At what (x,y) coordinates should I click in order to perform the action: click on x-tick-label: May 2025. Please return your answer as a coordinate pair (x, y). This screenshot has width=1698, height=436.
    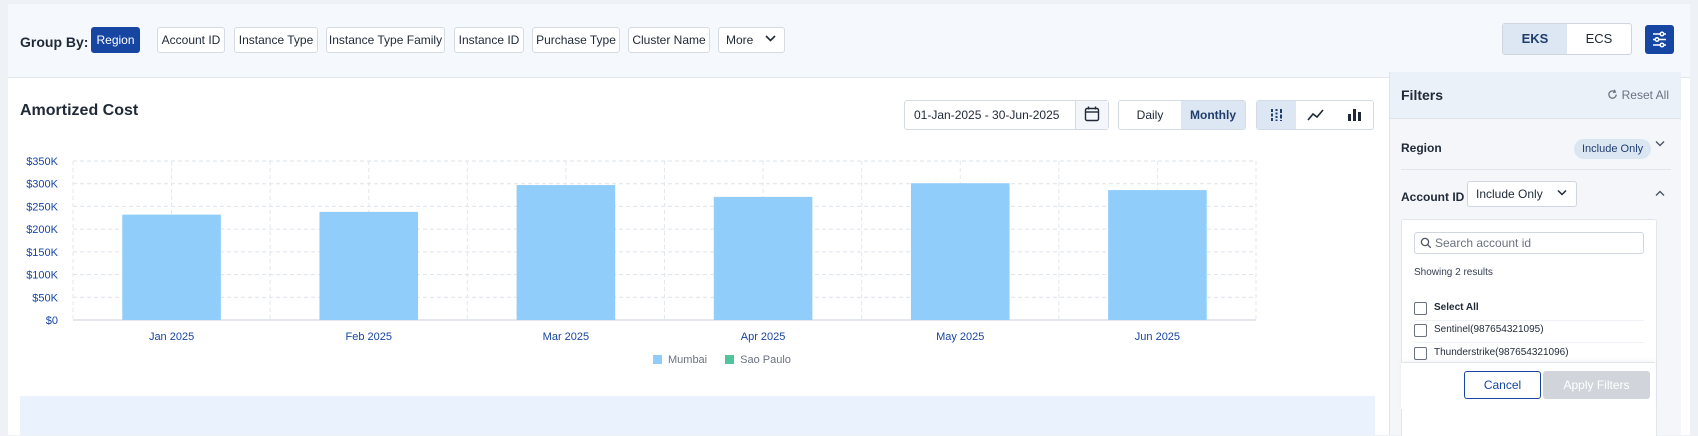
    Looking at the image, I should click on (960, 337).